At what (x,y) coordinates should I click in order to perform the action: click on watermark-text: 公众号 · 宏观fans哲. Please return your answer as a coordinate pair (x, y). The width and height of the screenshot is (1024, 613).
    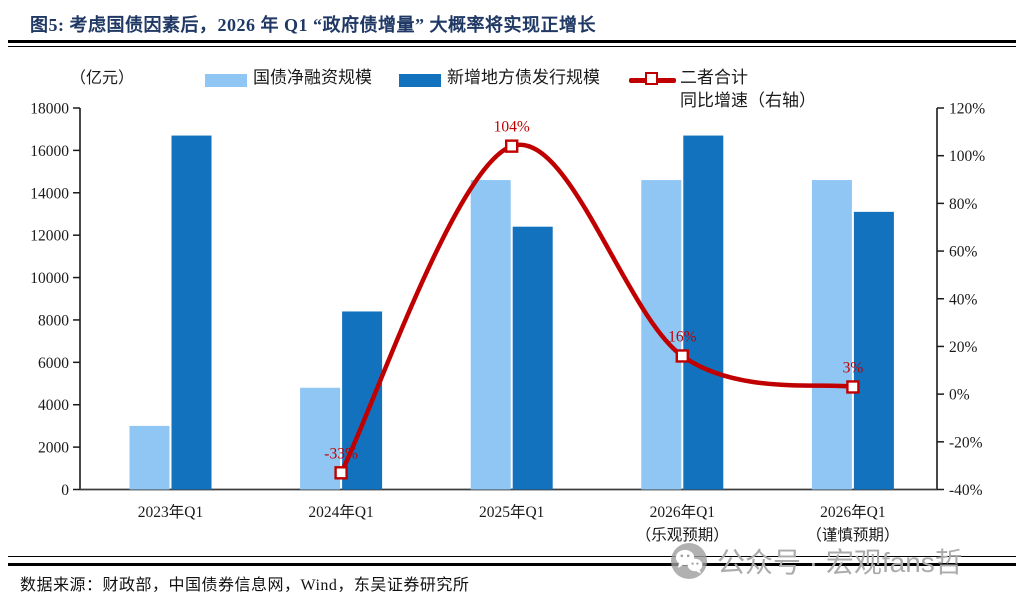
    Looking at the image, I should click on (840, 562).